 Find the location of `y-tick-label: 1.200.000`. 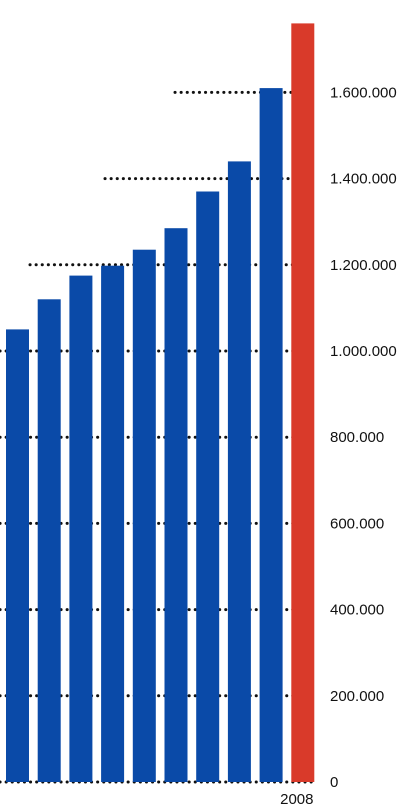

y-tick-label: 1.200.000 is located at coordinates (363, 265).